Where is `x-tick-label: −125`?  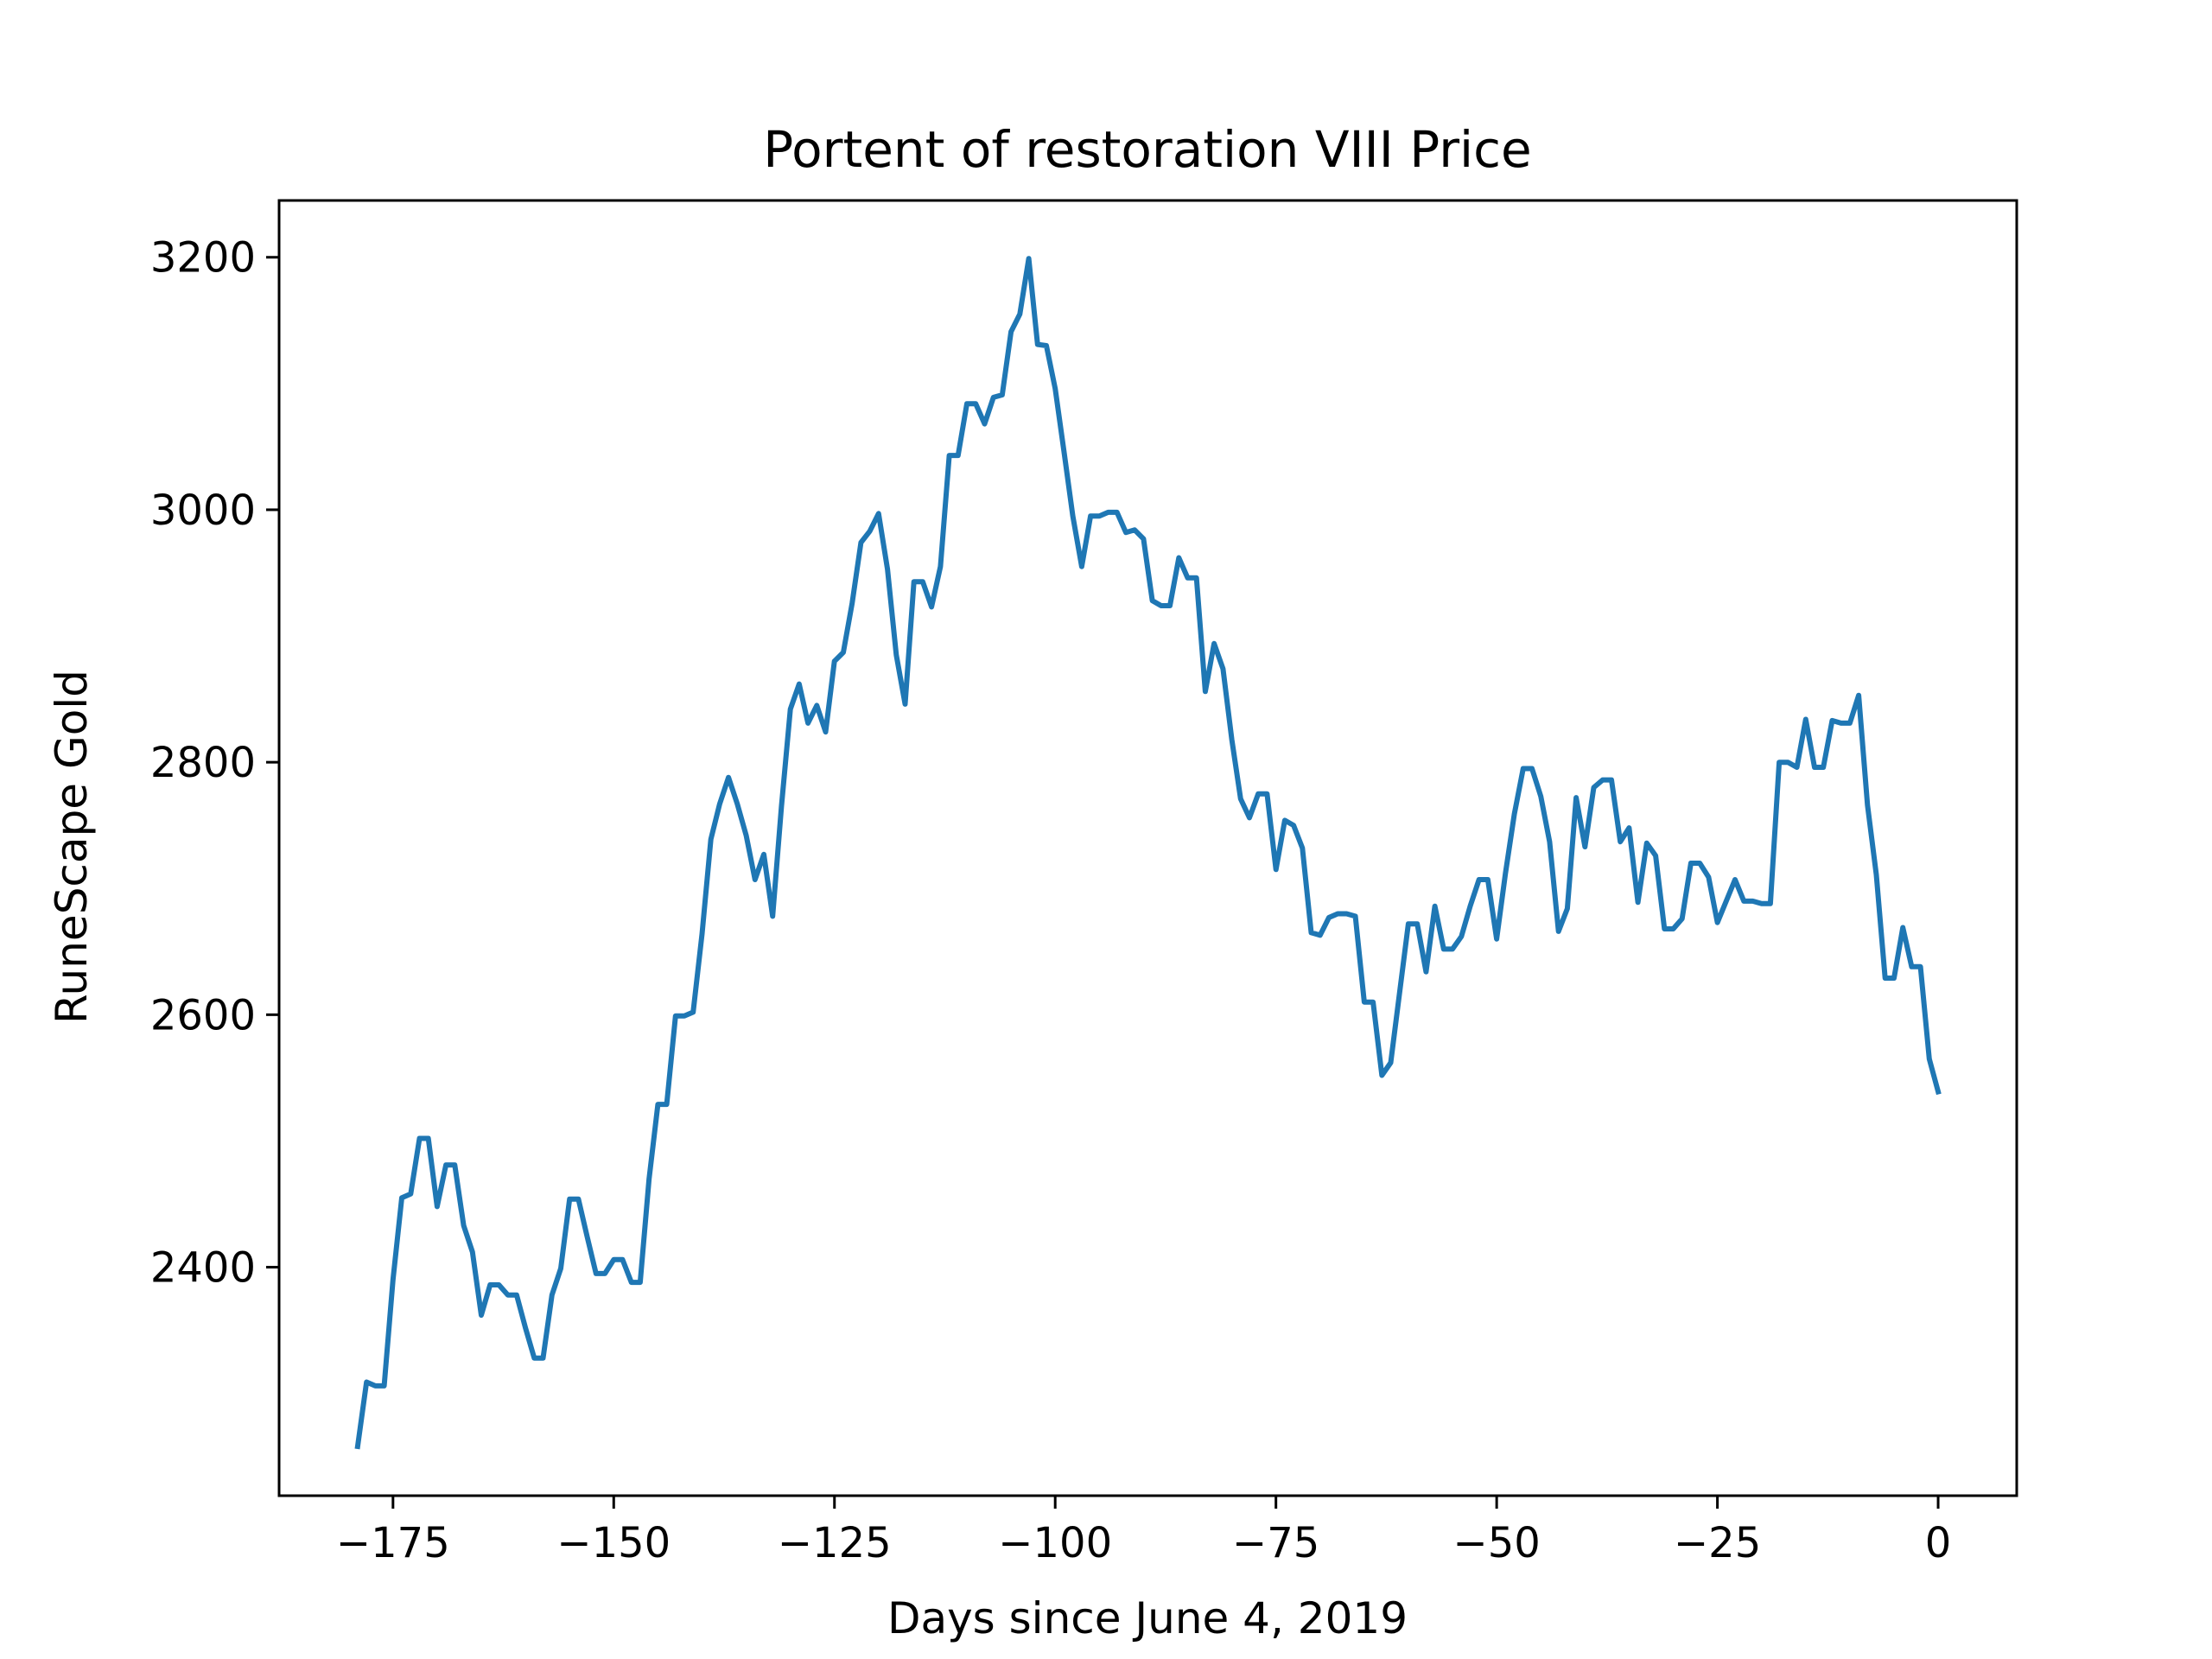
x-tick-label: −125 is located at coordinates (835, 1543).